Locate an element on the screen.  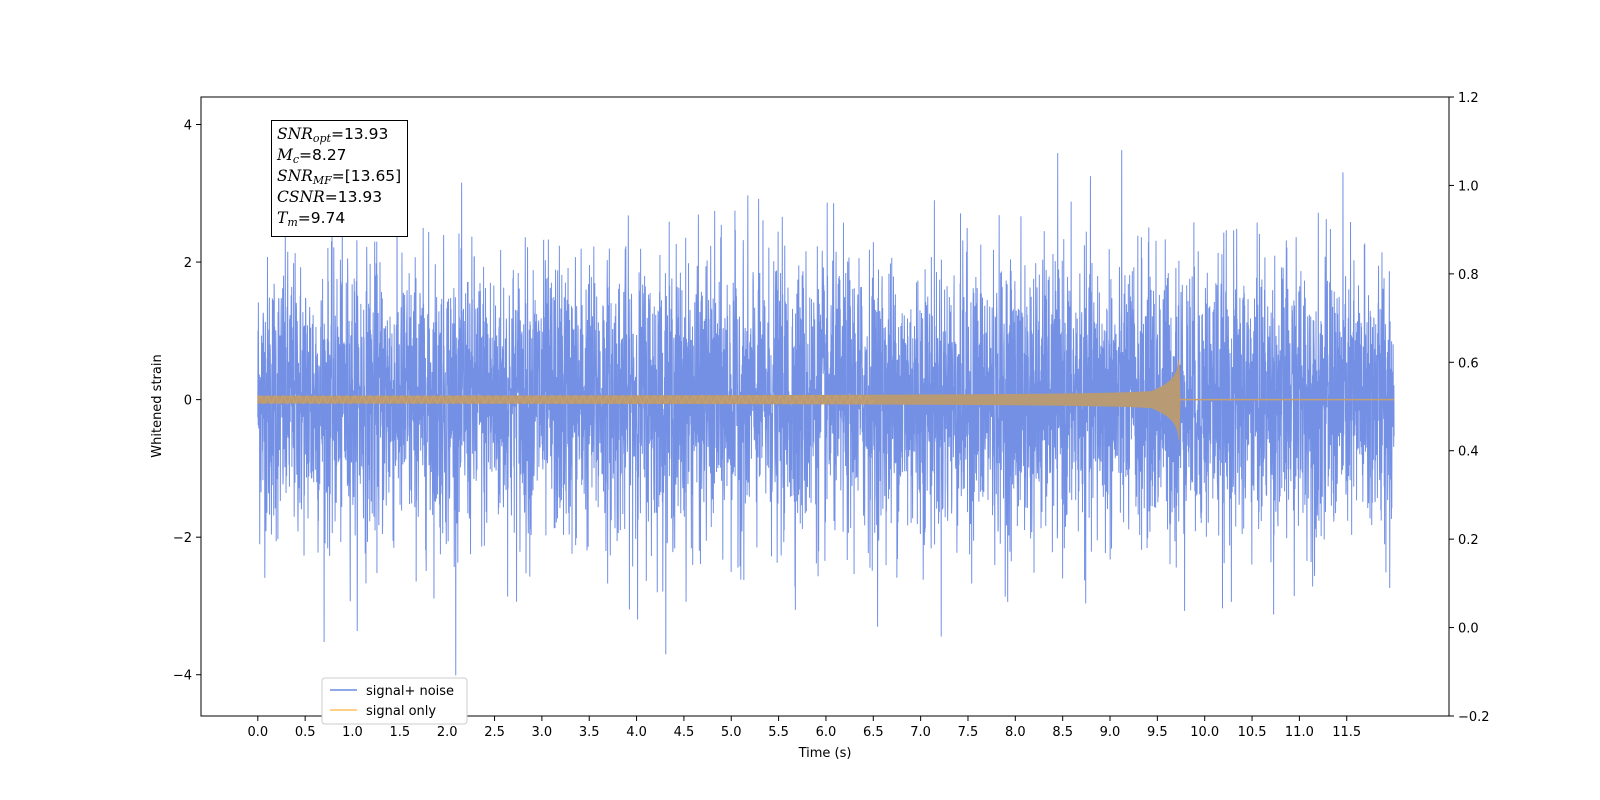
x-tick-label: 2.0 is located at coordinates (447, 732).